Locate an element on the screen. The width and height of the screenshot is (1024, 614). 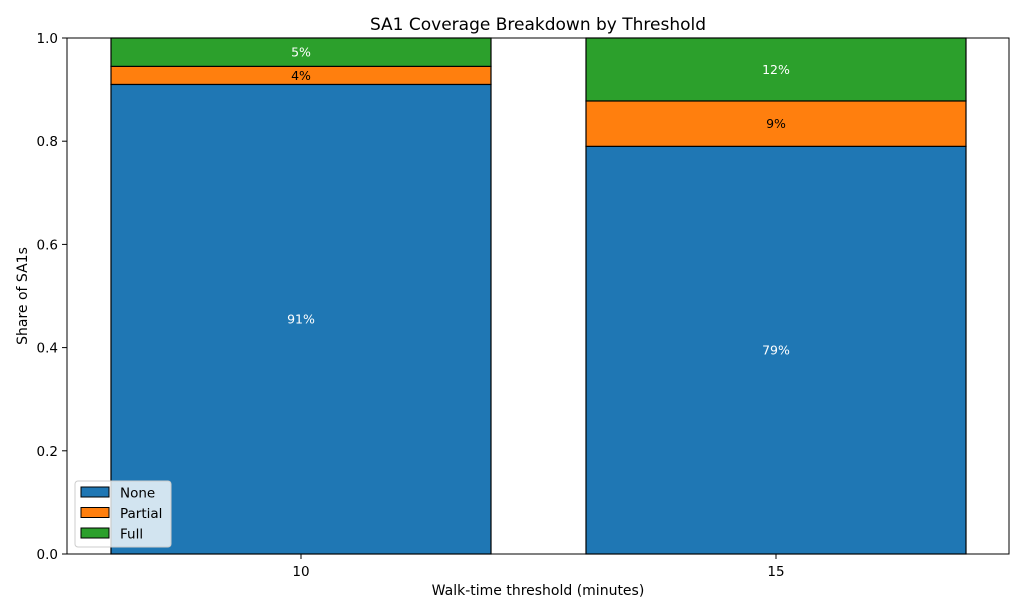
data-label-full-10: 5% is located at coordinates (301, 52).